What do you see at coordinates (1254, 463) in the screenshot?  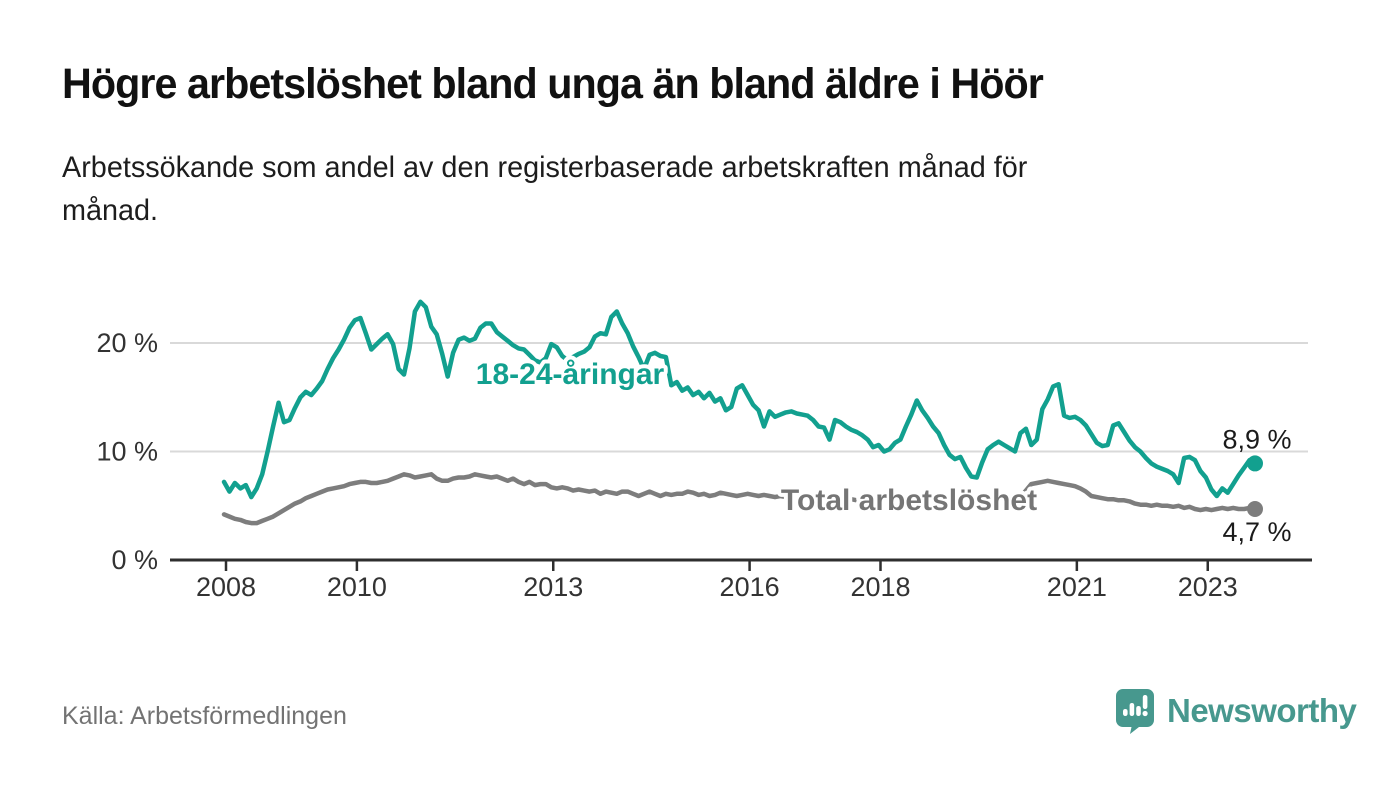 I see `series-end-dot-youth` at bounding box center [1254, 463].